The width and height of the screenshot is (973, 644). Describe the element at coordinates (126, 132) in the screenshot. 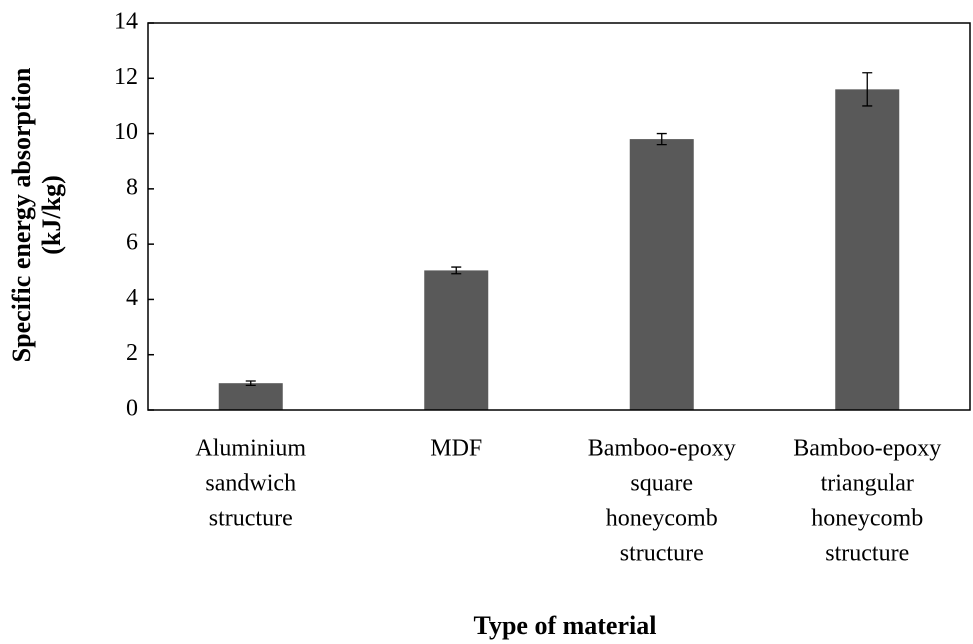

I see `y-tick-label: 10` at that location.